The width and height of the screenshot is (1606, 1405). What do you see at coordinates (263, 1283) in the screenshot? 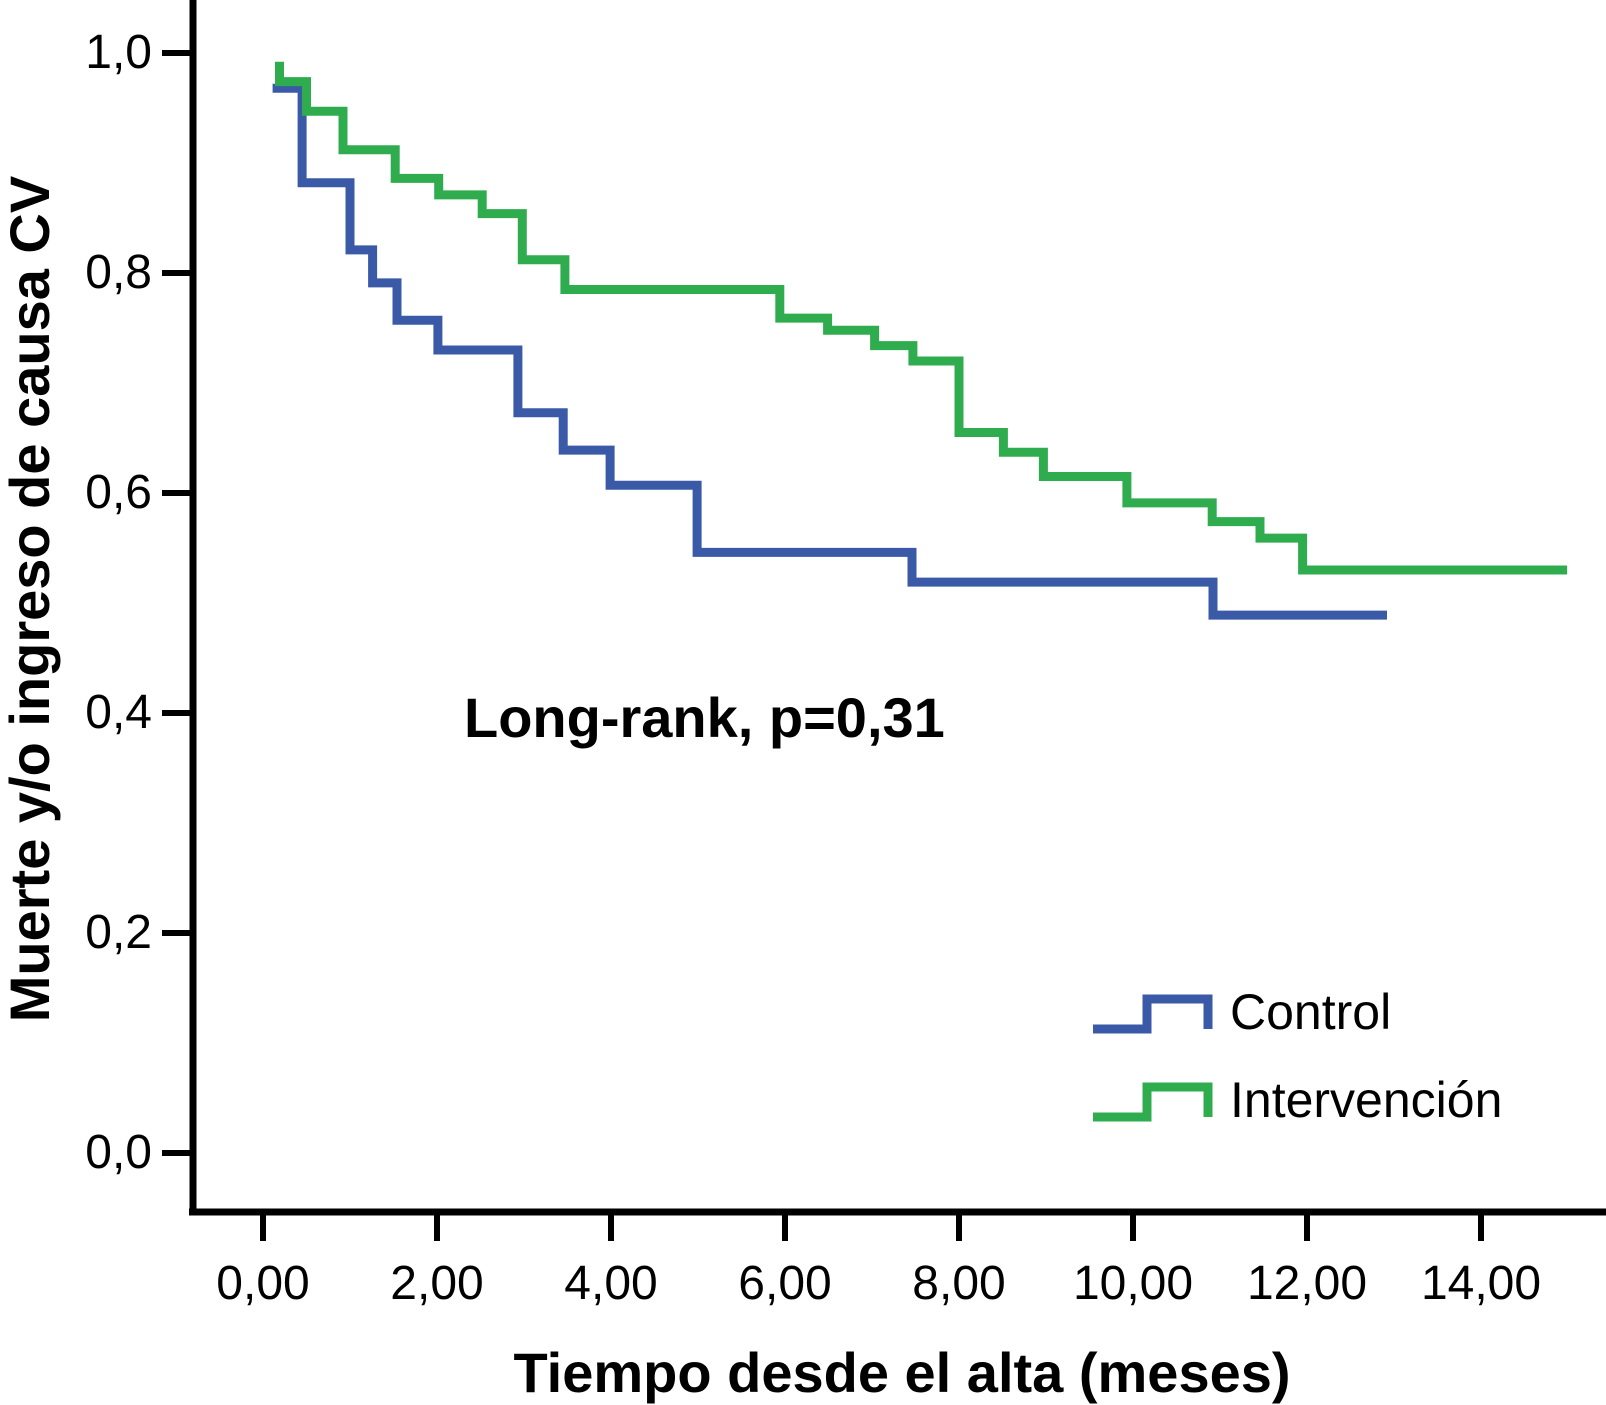
I see `x-tick-label: 0,00` at bounding box center [263, 1283].